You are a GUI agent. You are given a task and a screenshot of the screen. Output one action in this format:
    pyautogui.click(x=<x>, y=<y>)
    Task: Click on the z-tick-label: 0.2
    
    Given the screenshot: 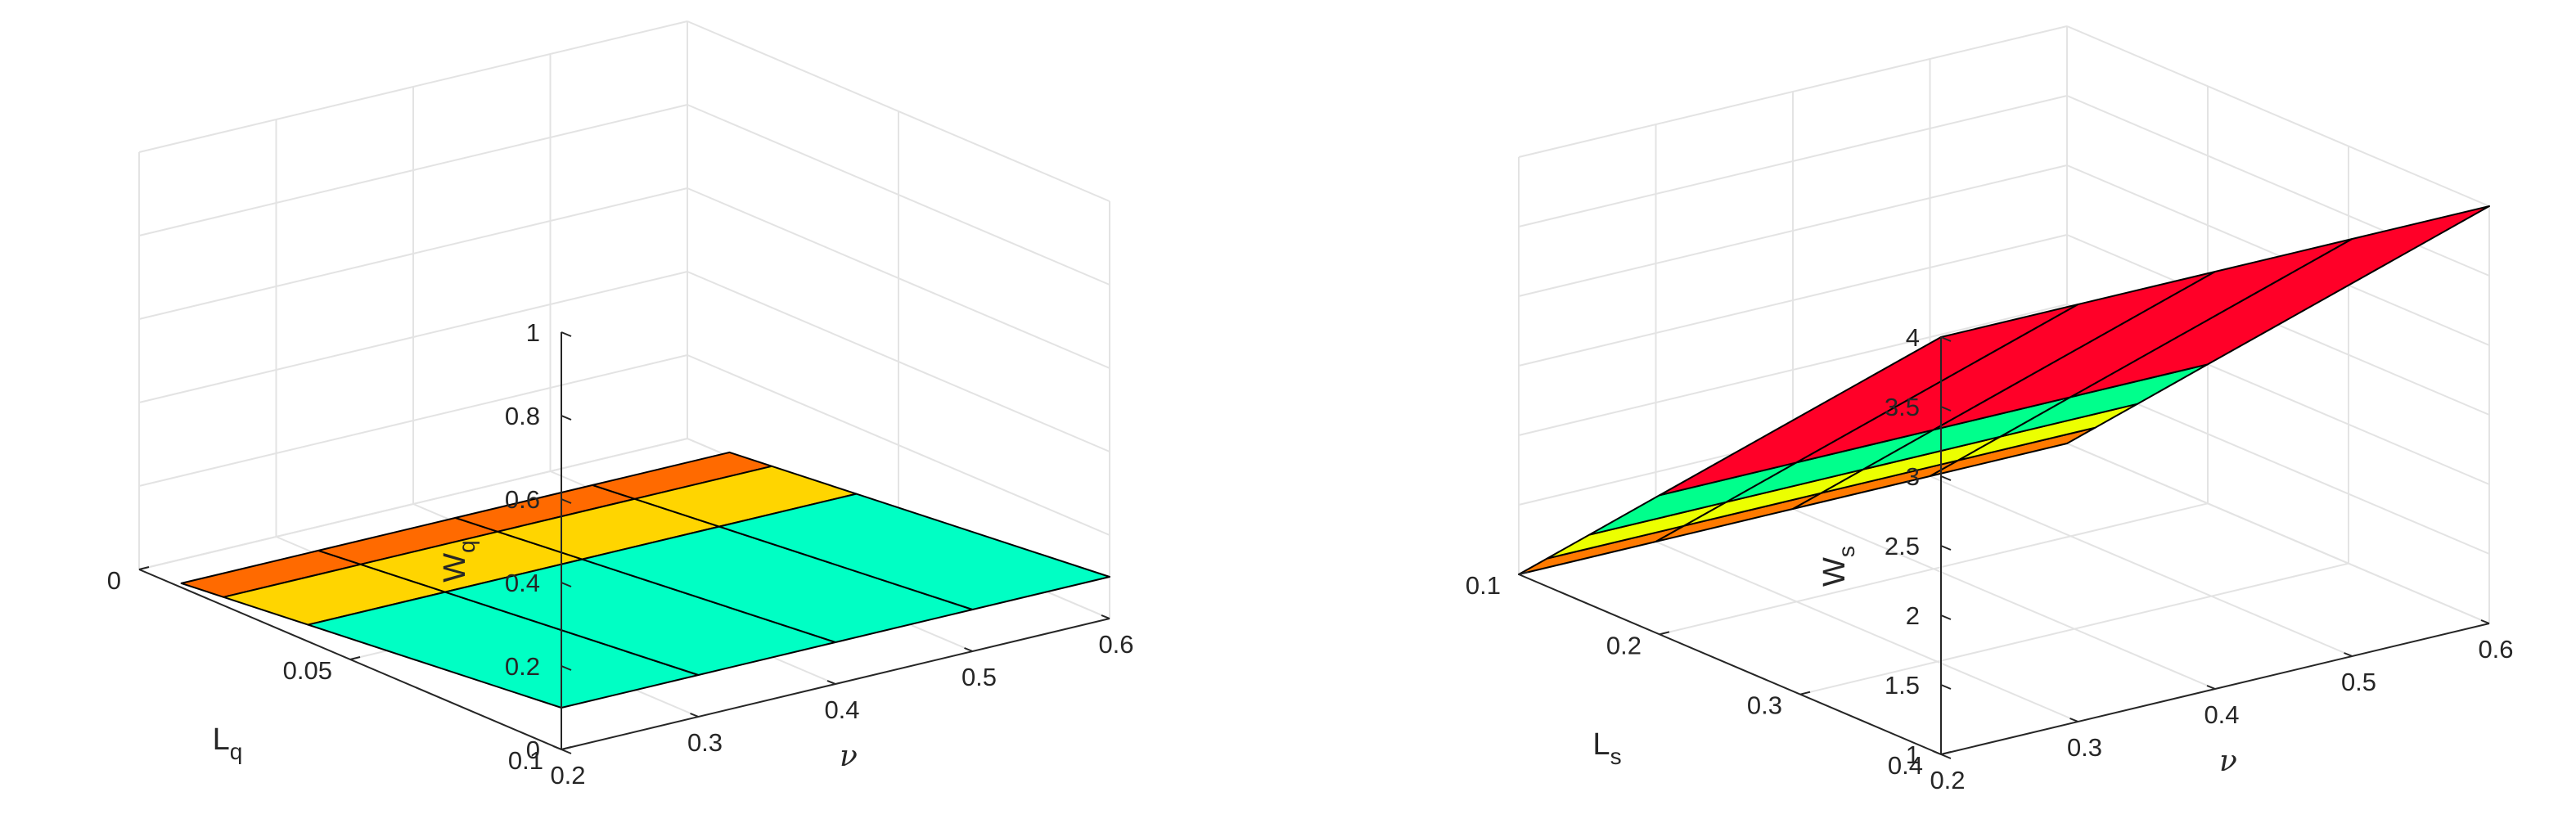 What is the action you would take?
    pyautogui.click(x=522, y=667)
    